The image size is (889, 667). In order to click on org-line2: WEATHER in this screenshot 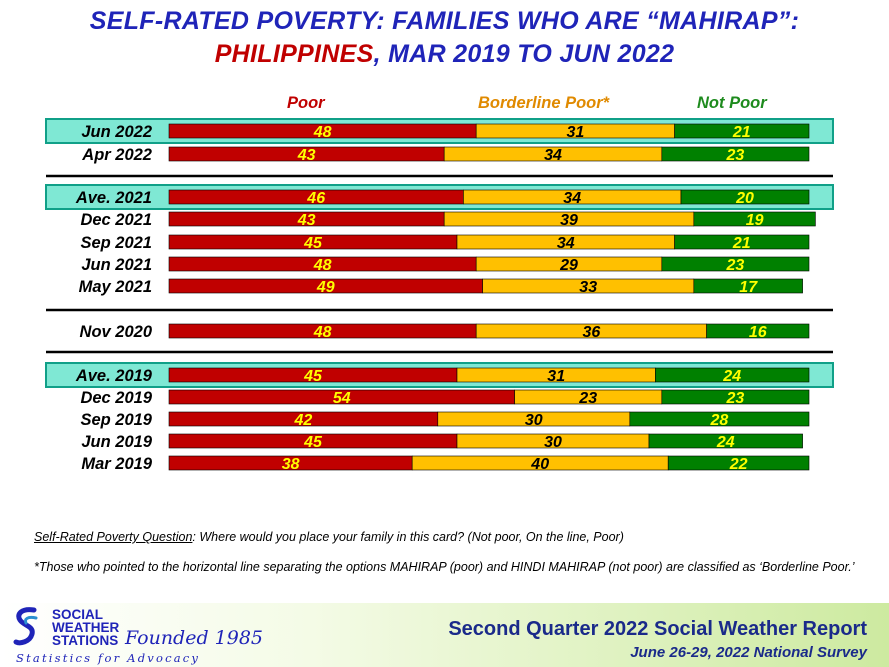, I will do `click(86, 627)`.